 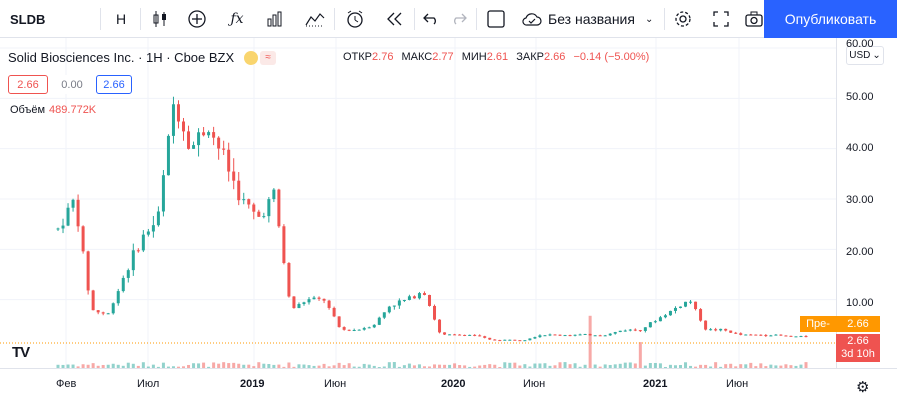 I want to click on data-delay-icon: ≈, so click(x=268, y=57).